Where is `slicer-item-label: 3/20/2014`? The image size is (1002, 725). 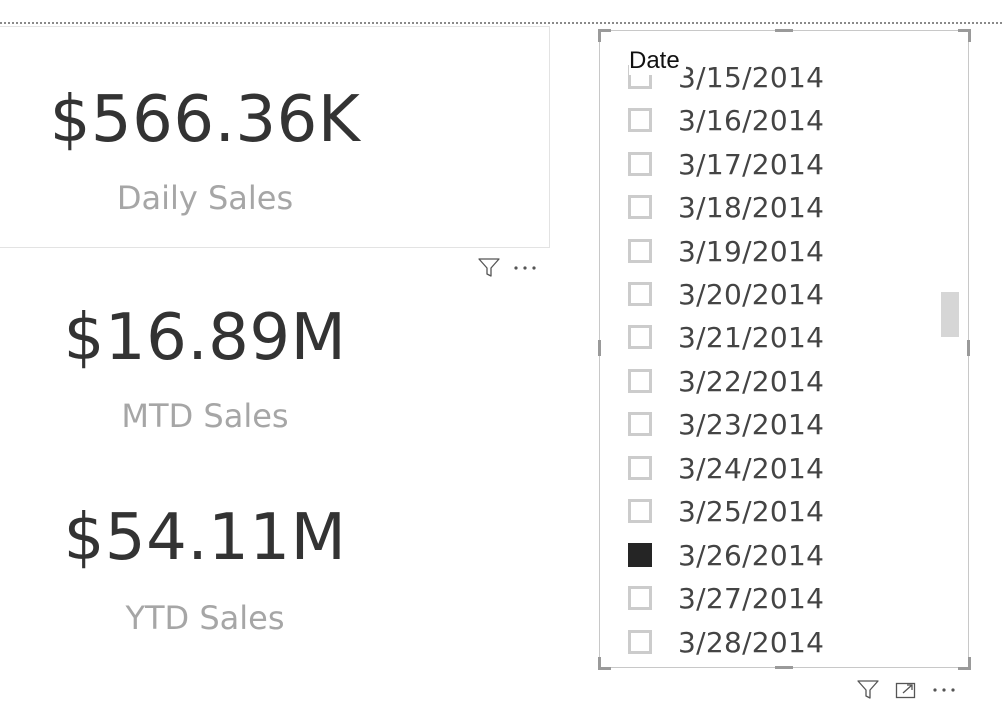
slicer-item-label: 3/20/2014 is located at coordinates (751, 294).